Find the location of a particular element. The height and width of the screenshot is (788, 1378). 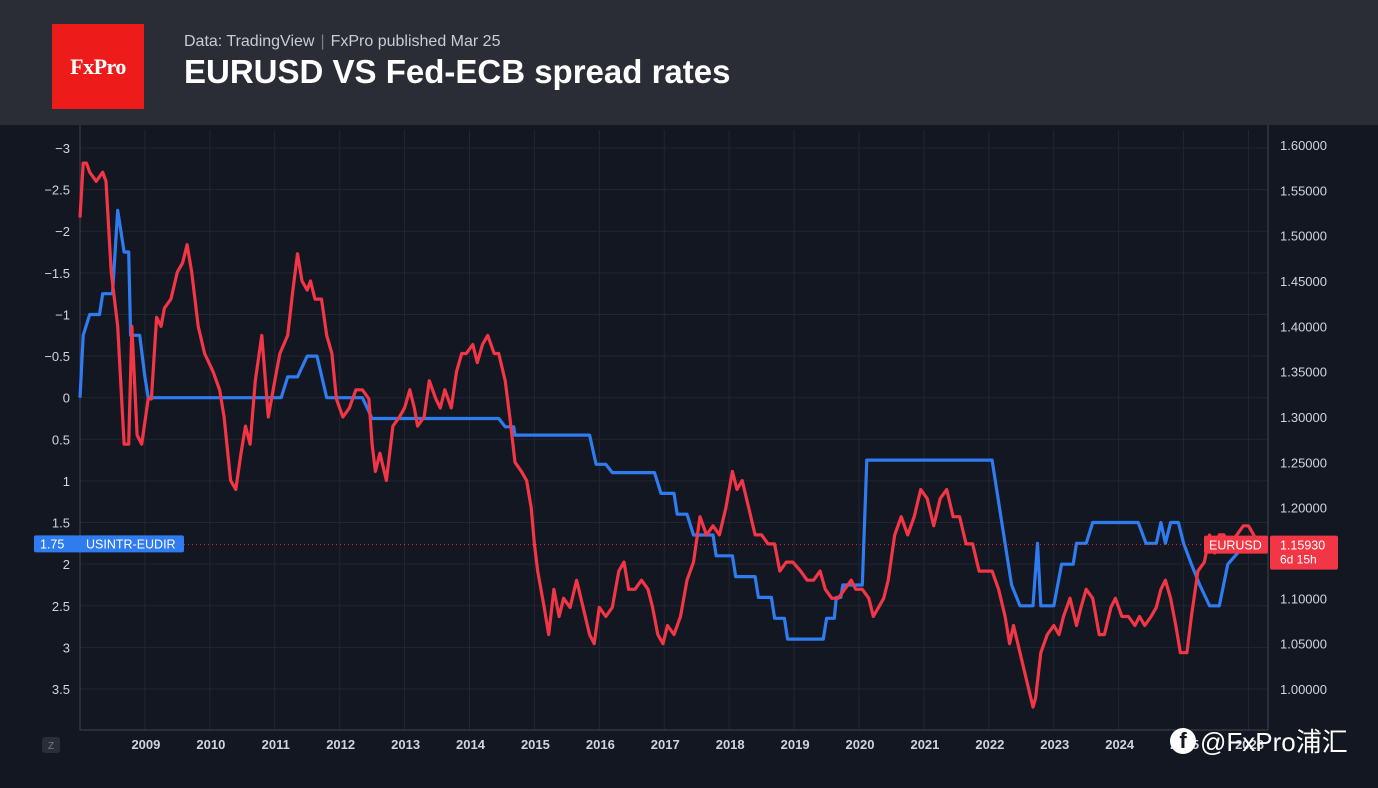

left-y-tick-label: −1.5 is located at coordinates (57, 273).